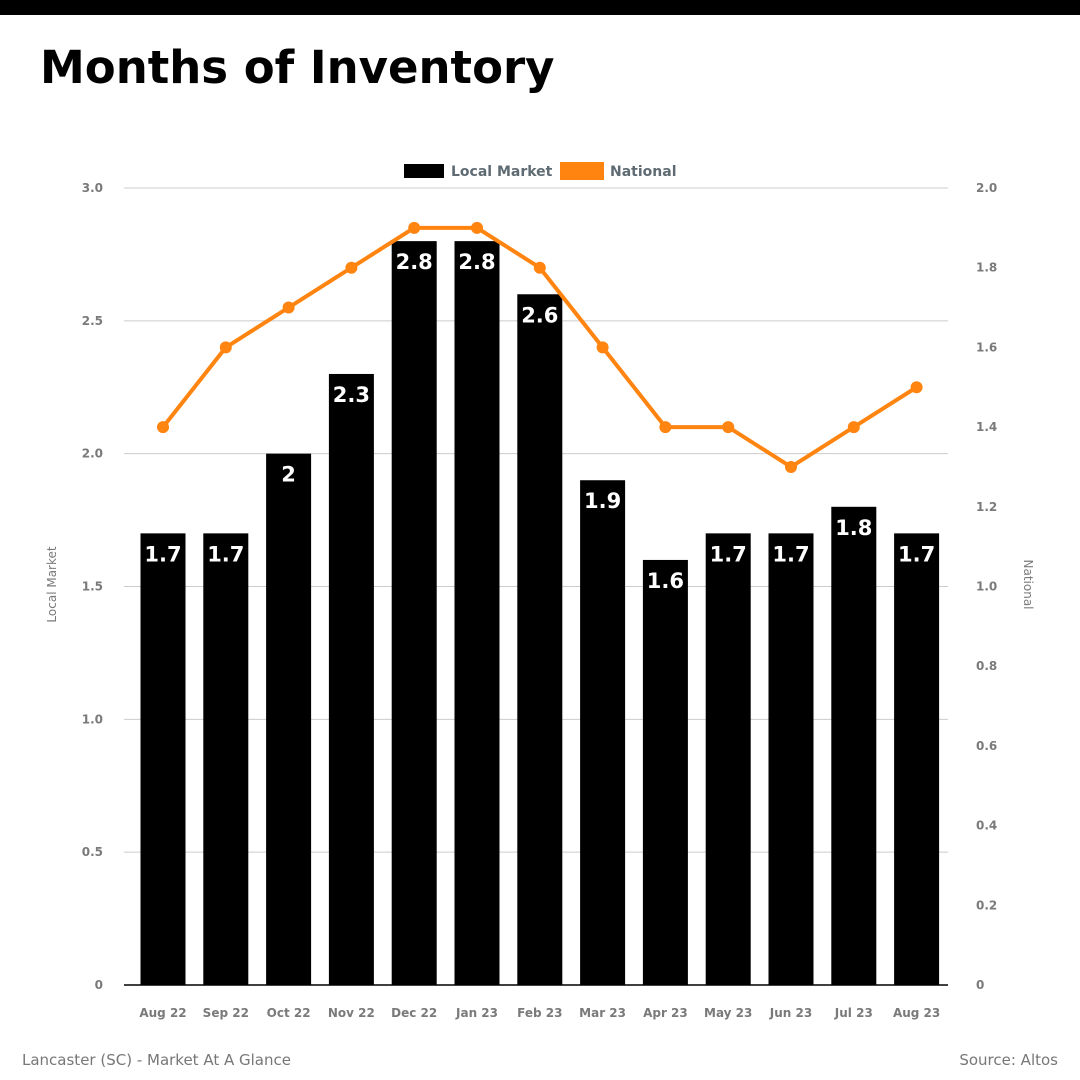 This screenshot has width=1080, height=1080. Describe the element at coordinates (643, 172) in the screenshot. I see `legend-label-national: National` at that location.